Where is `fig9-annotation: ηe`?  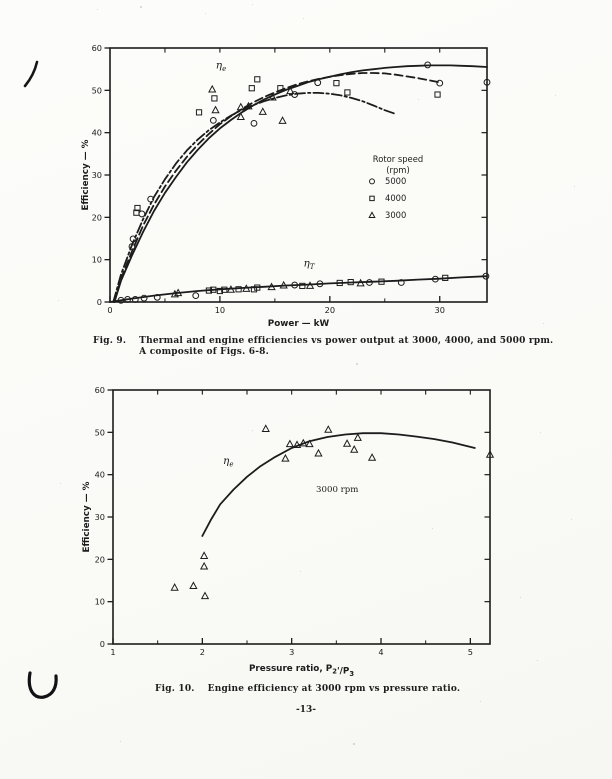 fig9-annotation: ηe is located at coordinates (221, 66).